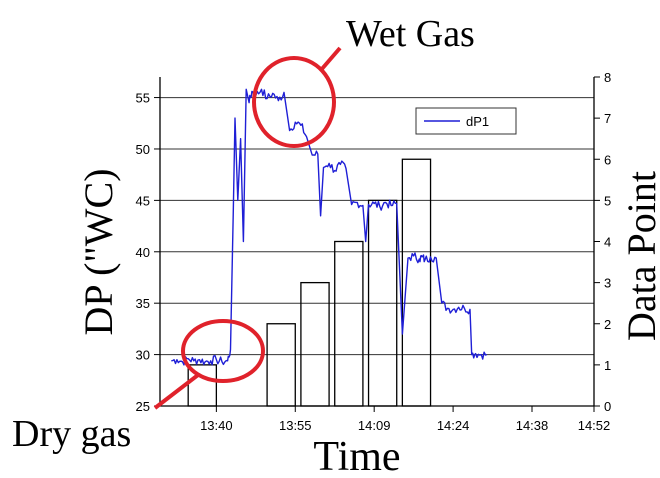  Describe the element at coordinates (143, 200) in the screenshot. I see `y-left-tick-label: 45` at that location.